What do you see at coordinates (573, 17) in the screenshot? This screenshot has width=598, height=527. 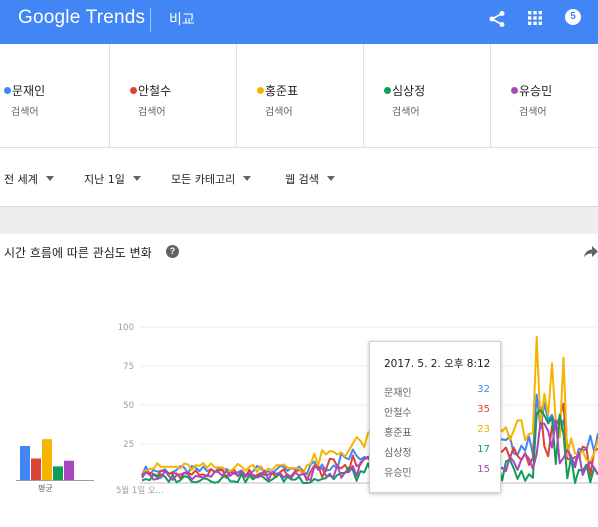 I see `notification-badge: 5` at bounding box center [573, 17].